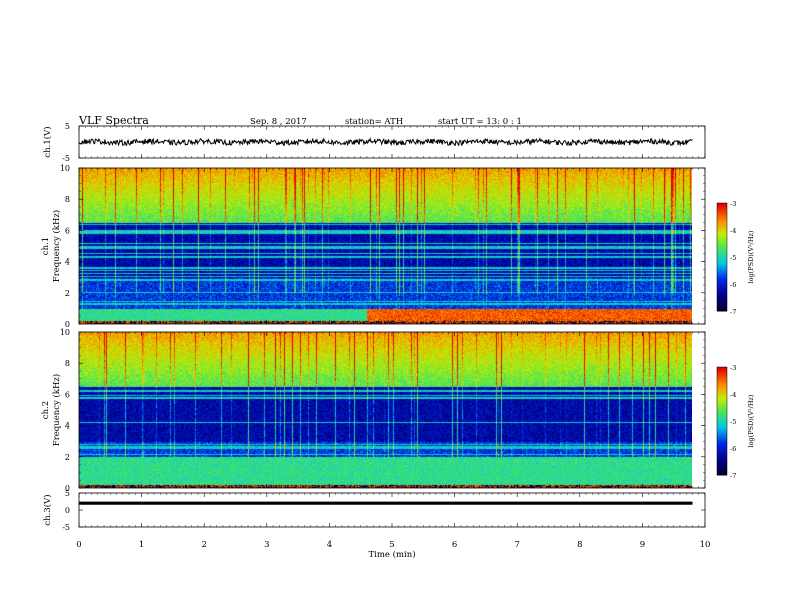  Describe the element at coordinates (66, 158) in the screenshot. I see `y-tick-label: -5` at that location.